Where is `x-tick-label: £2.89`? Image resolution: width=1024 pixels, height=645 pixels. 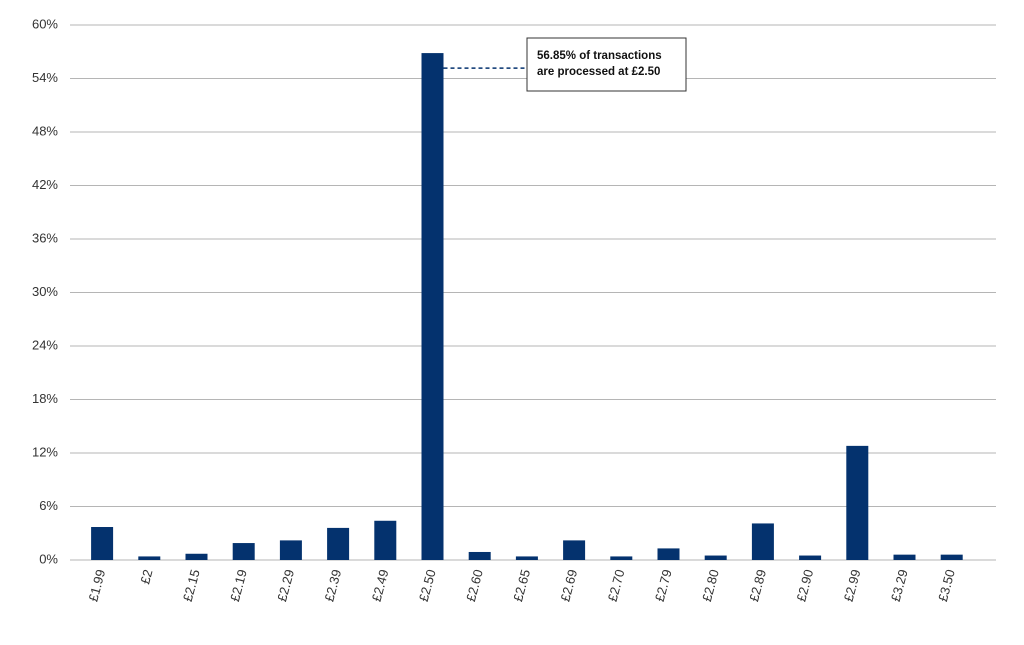
x-tick-label: £2.89 is located at coordinates (757, 585).